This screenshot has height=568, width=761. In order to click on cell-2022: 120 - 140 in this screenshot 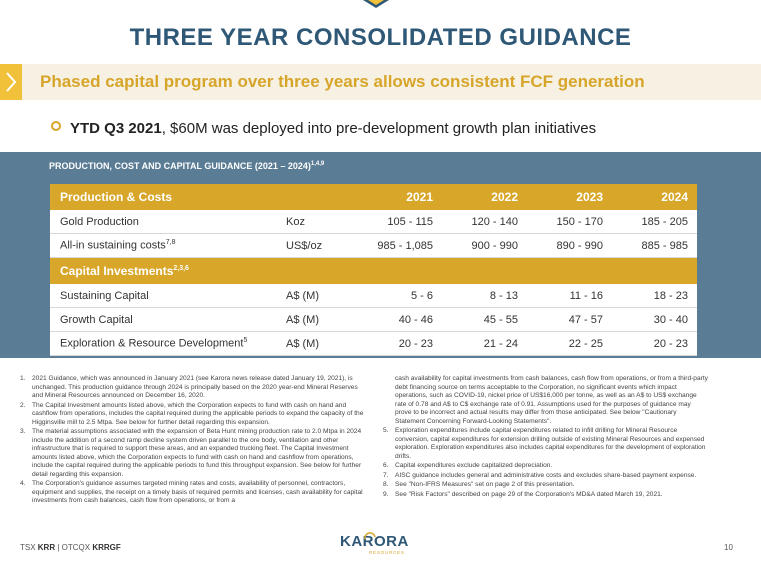, I will do `click(484, 222)`.